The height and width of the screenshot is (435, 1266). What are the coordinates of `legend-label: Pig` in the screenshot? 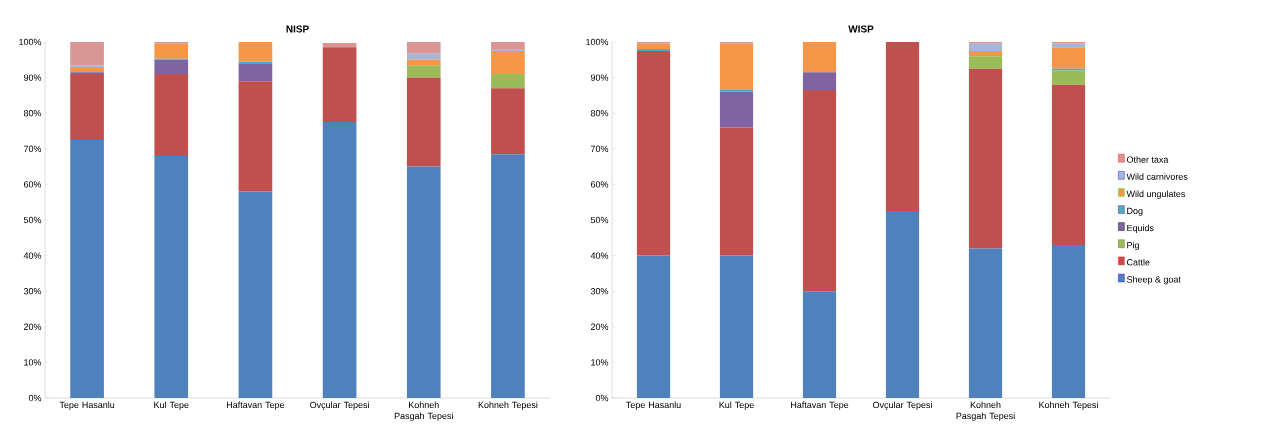 It's located at (1133, 246).